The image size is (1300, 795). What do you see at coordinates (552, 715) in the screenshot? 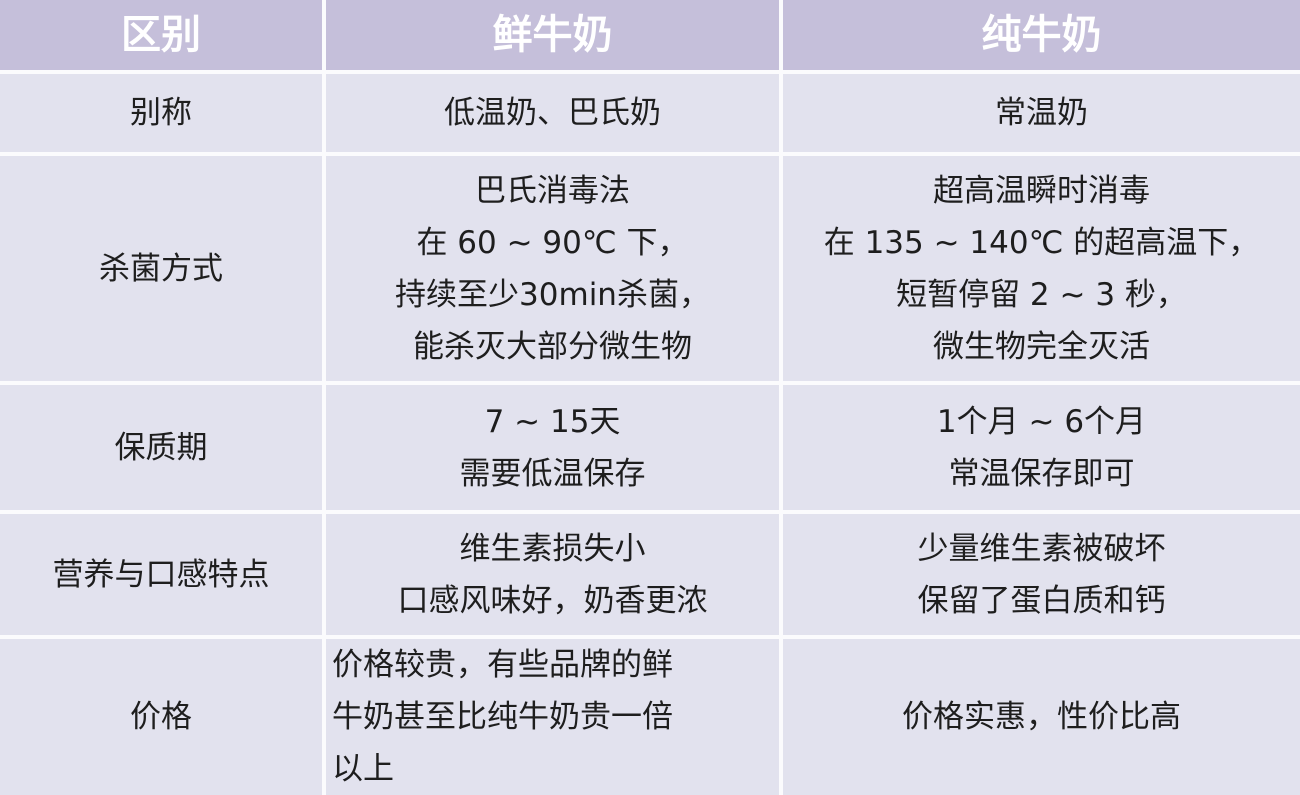
I see `fresh-milk-cell: 价格较贵，有些品牌的鲜 牛奶甚至比纯牛奶贵一倍 以上` at bounding box center [552, 715].